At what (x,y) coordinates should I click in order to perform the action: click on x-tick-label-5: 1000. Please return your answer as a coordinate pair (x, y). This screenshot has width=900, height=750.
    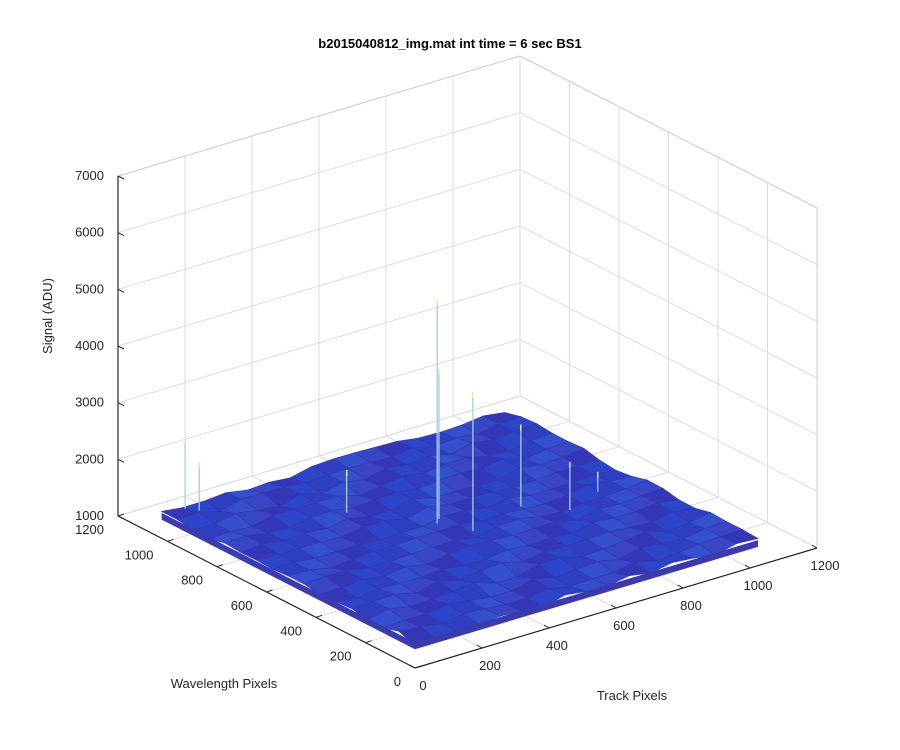
    Looking at the image, I should click on (758, 585).